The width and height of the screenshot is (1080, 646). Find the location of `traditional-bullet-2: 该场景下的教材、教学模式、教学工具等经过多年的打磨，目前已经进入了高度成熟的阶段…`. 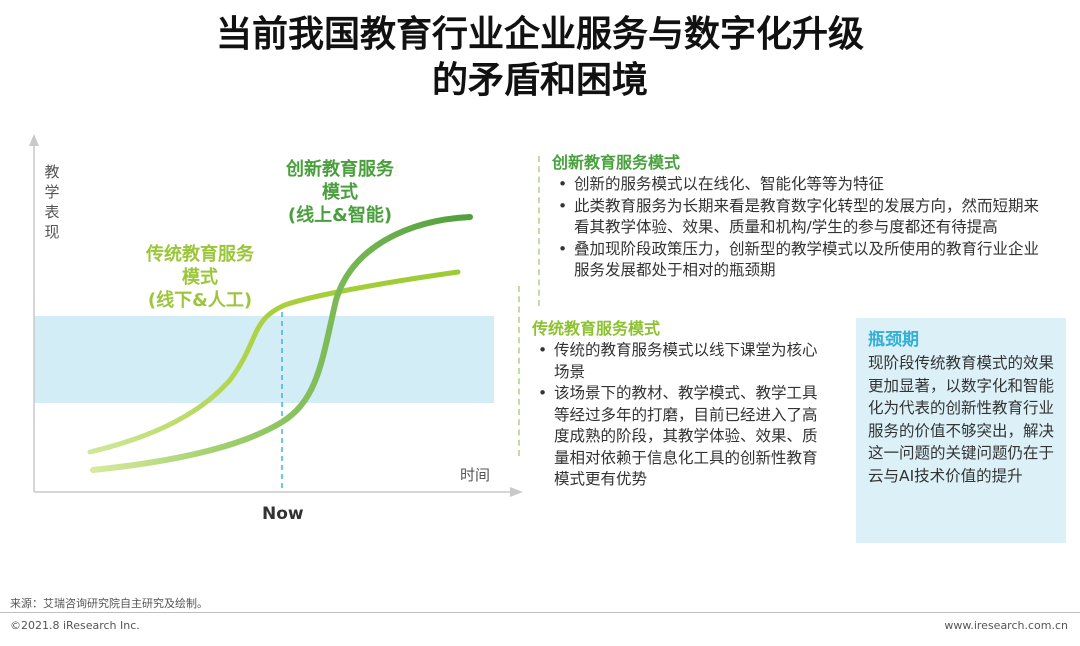

traditional-bullet-2: 该场景下的教材、教学模式、教学工具等经过多年的打磨，目前已经进入了高度成熟的阶段… is located at coordinates (682, 437).